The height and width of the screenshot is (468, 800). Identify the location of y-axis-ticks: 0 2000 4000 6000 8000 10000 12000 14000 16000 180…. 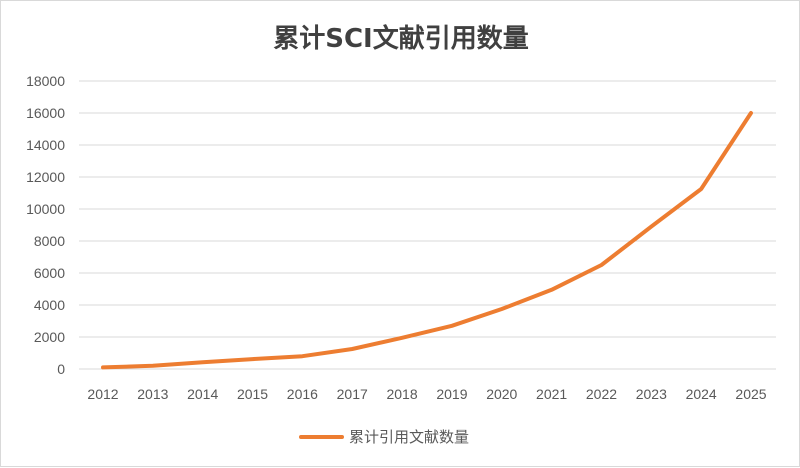
(45, 225).